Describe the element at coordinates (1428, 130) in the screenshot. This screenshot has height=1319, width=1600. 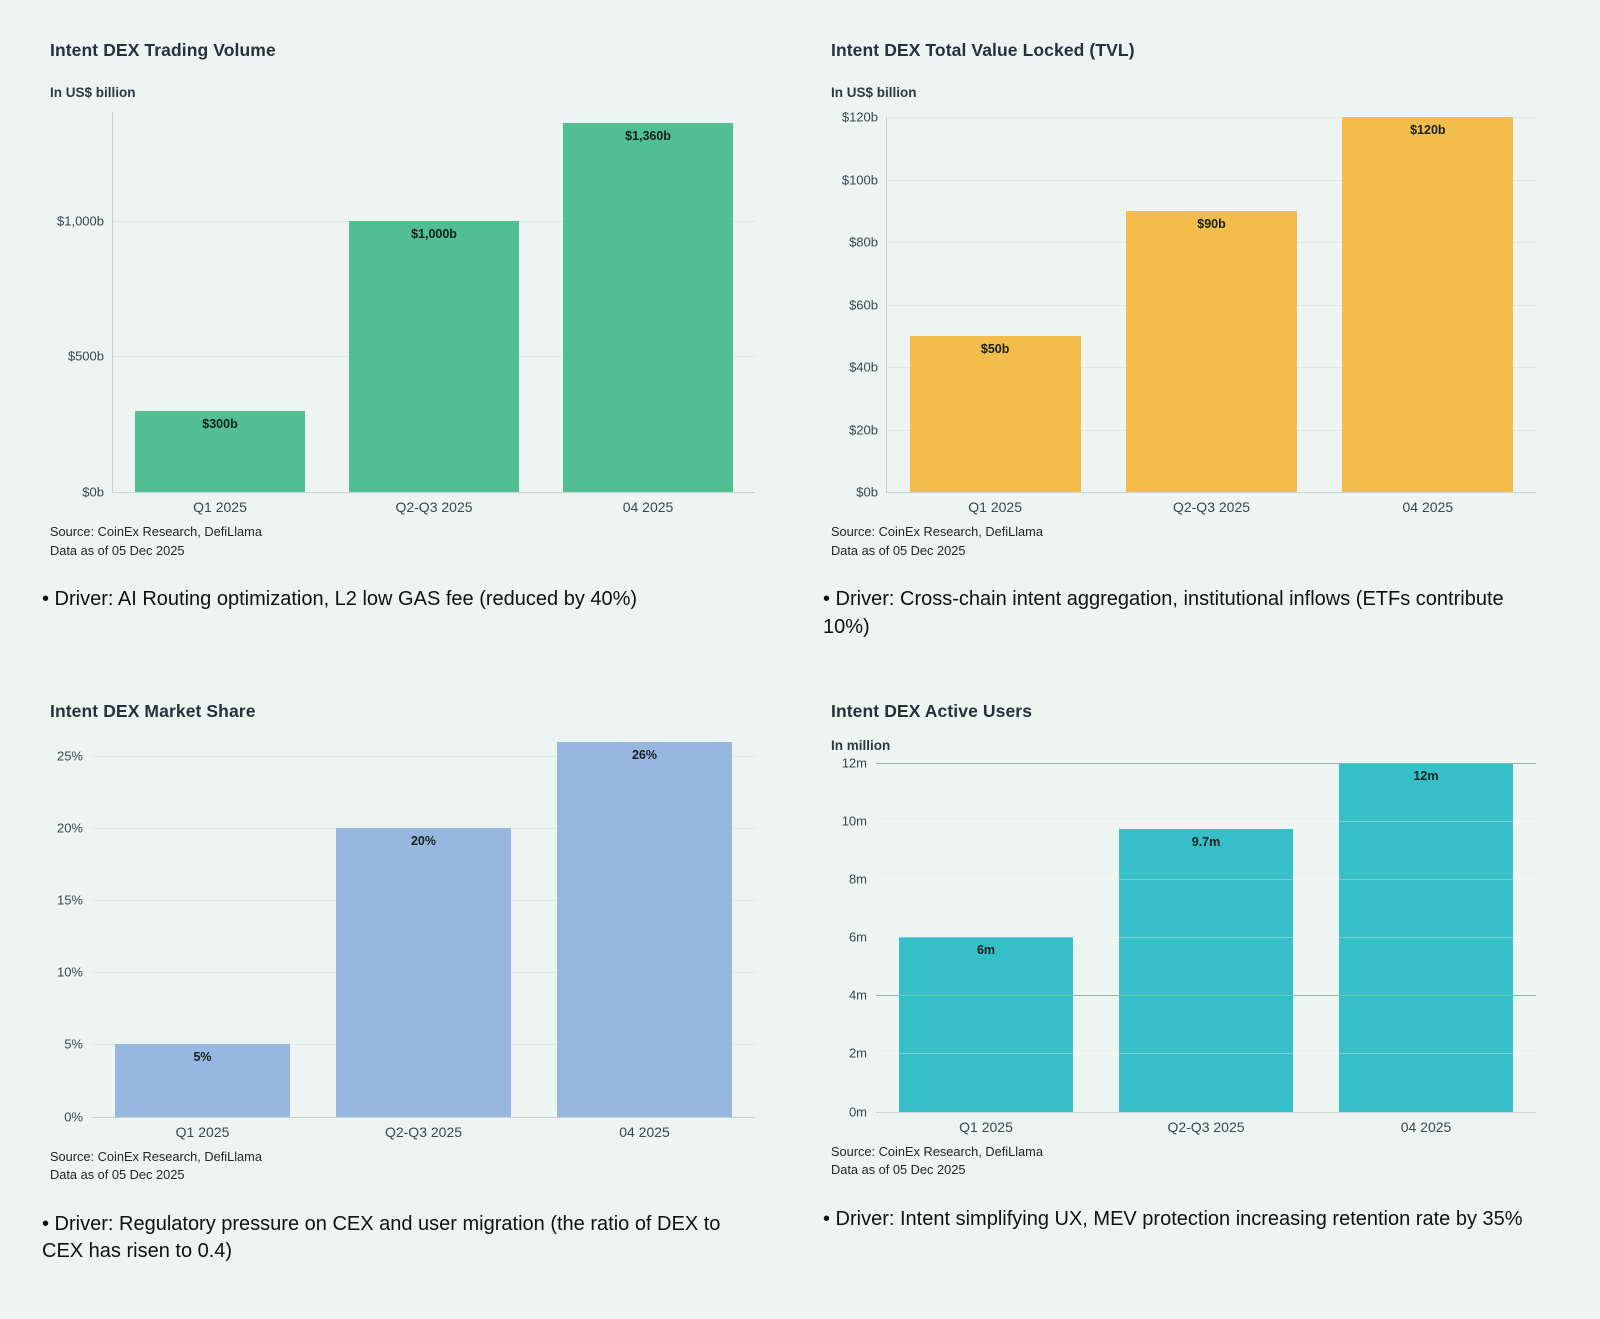
I see `bar-value-label: $120b` at that location.